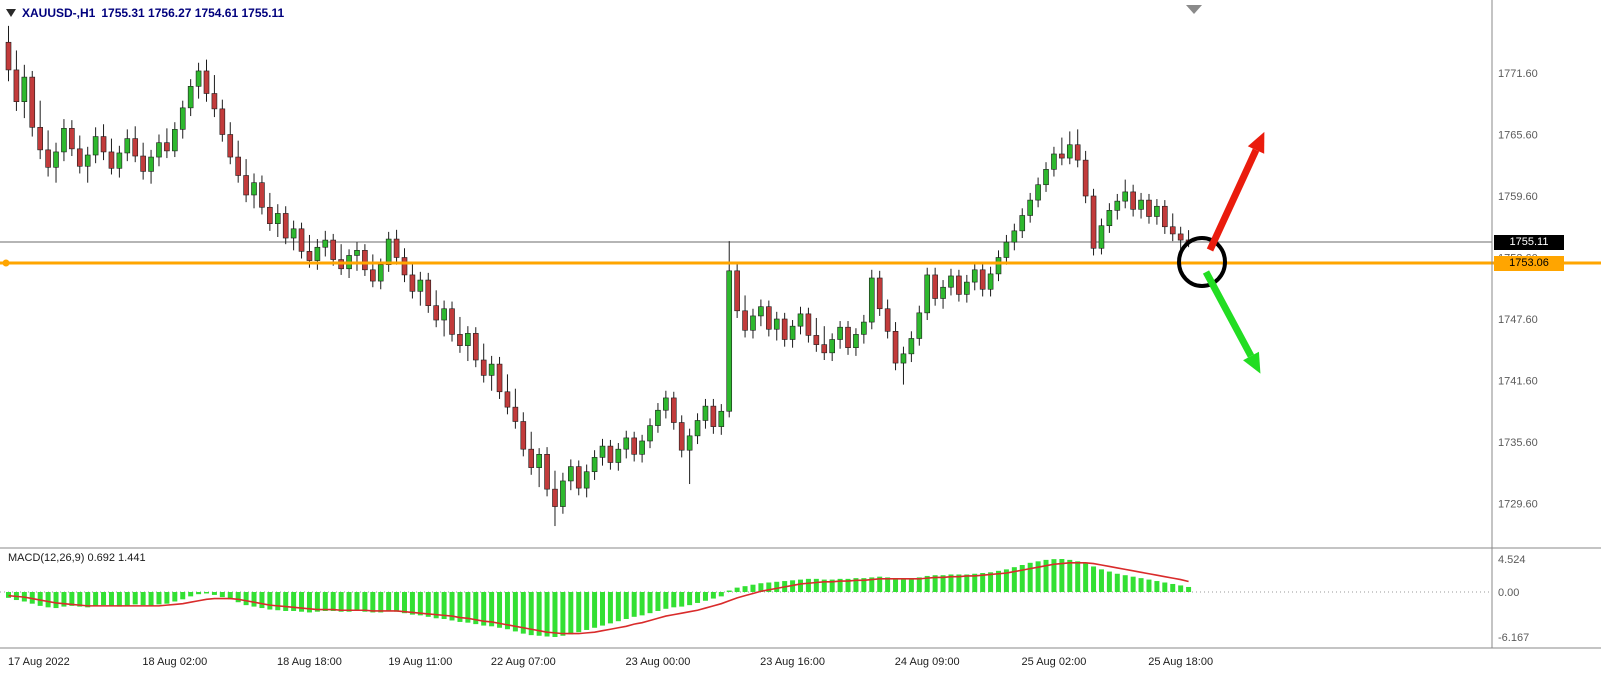  What do you see at coordinates (1518, 505) in the screenshot?
I see `price-axis-label: 1729.60` at bounding box center [1518, 505].